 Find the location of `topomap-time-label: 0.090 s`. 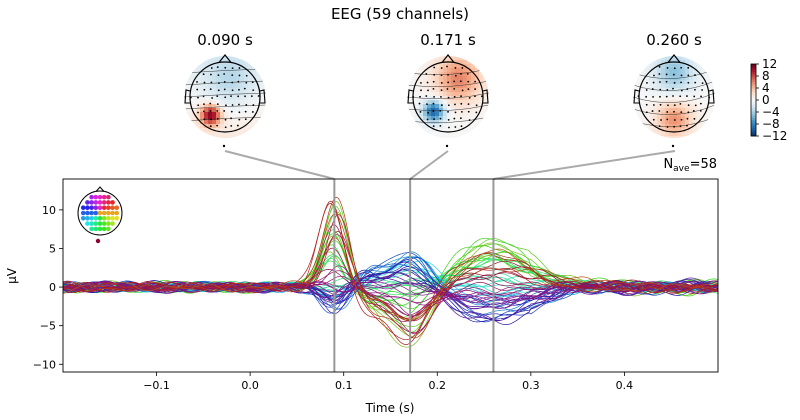

topomap-time-label: 0.090 s is located at coordinates (225, 40).